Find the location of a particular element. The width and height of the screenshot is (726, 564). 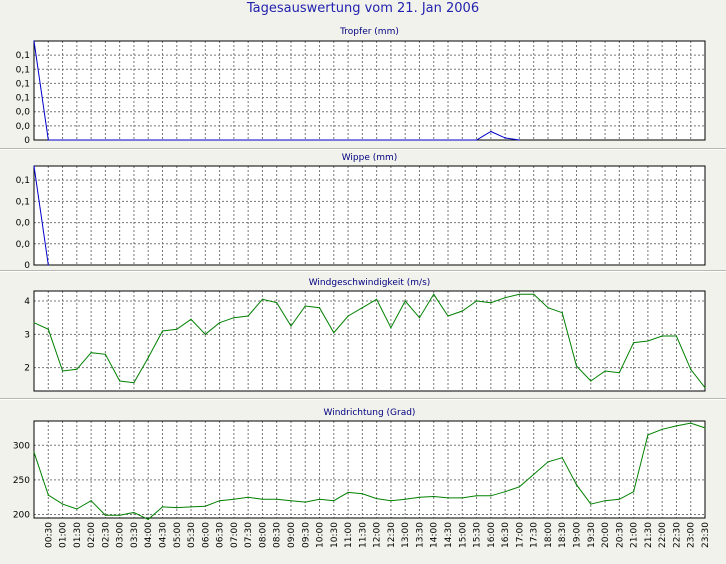

x-tick-label: 08:00 is located at coordinates (263, 535).